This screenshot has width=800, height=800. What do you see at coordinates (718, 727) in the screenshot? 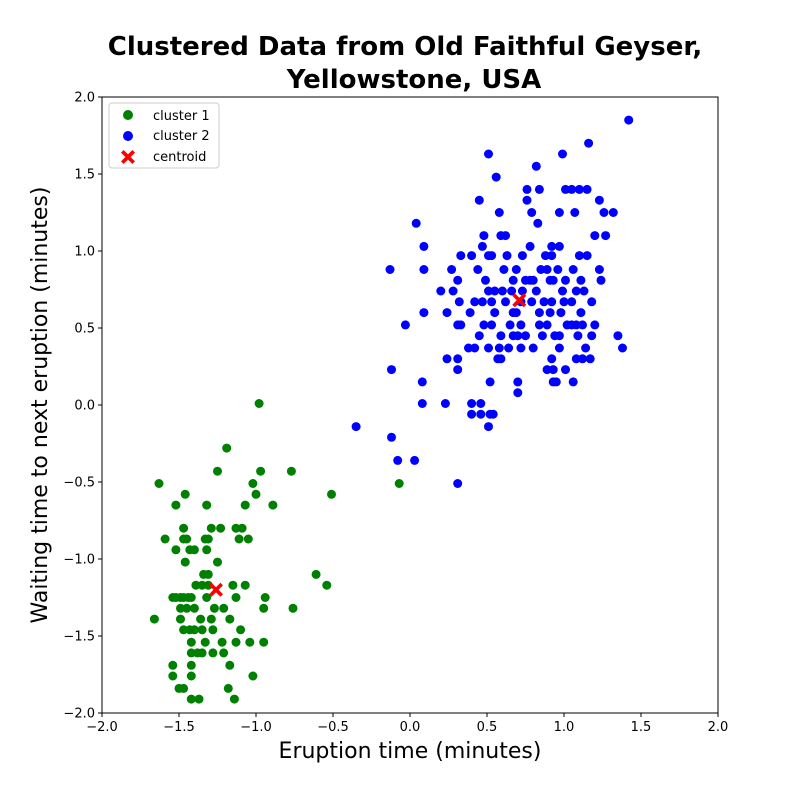
I see `x-tick-label: 2.0` at bounding box center [718, 727].